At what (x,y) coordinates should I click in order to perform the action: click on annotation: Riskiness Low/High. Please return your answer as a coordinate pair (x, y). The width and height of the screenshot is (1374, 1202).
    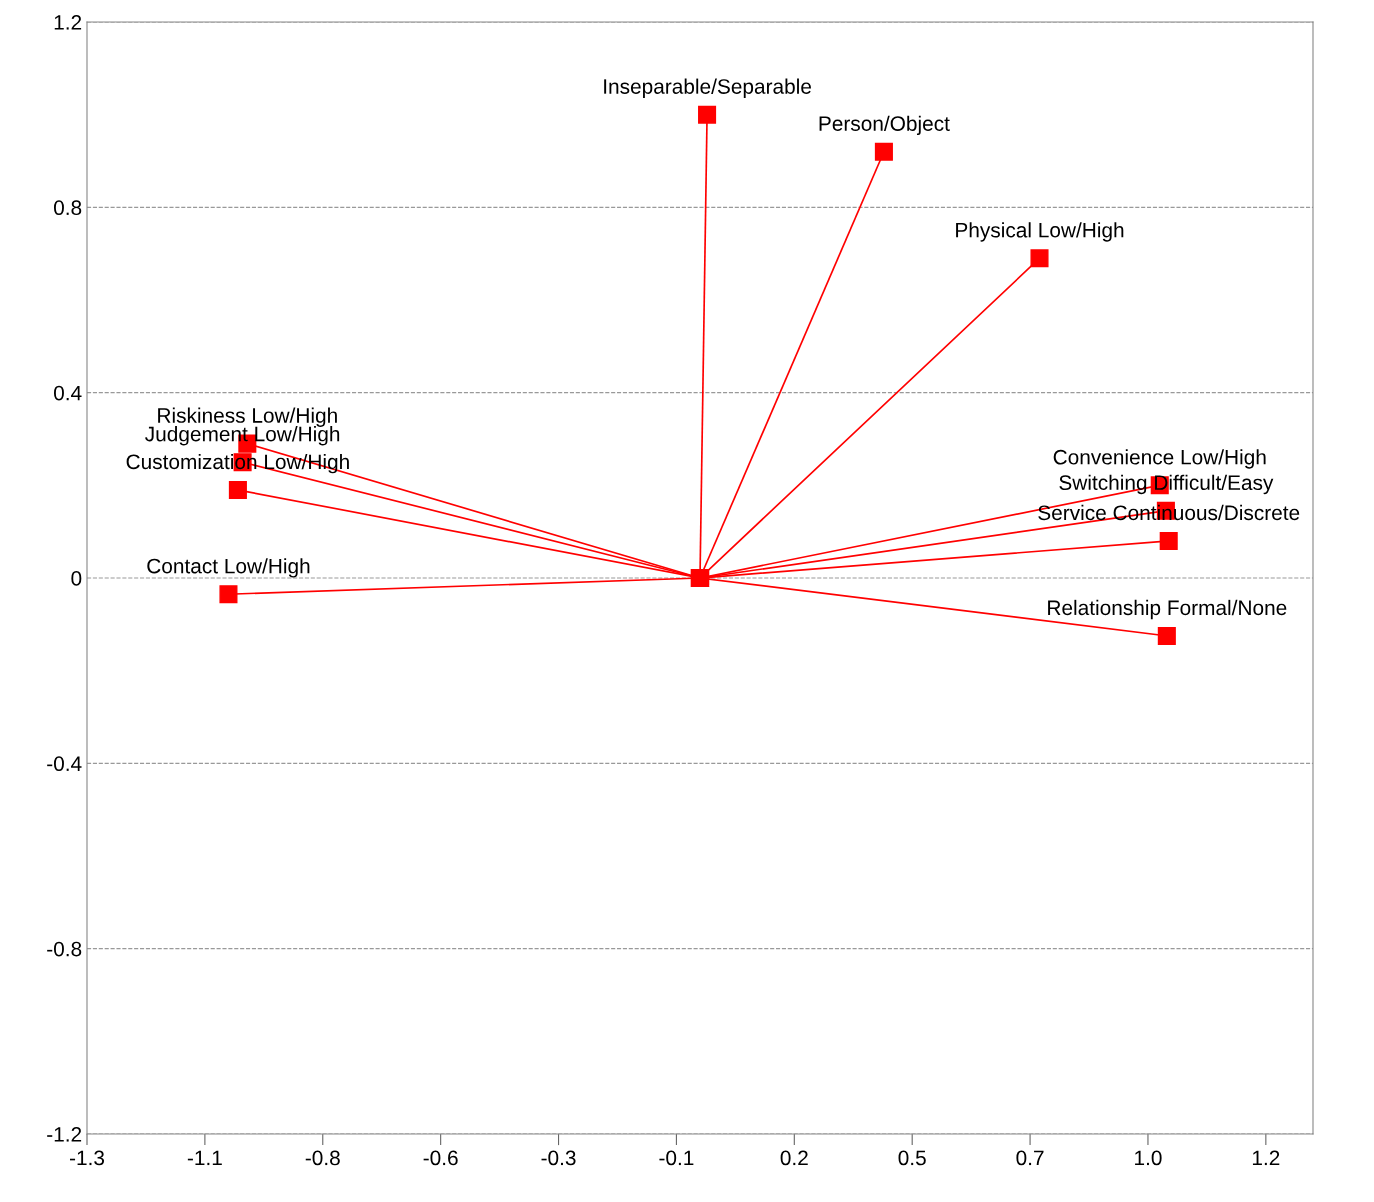
    Looking at the image, I should click on (247, 417).